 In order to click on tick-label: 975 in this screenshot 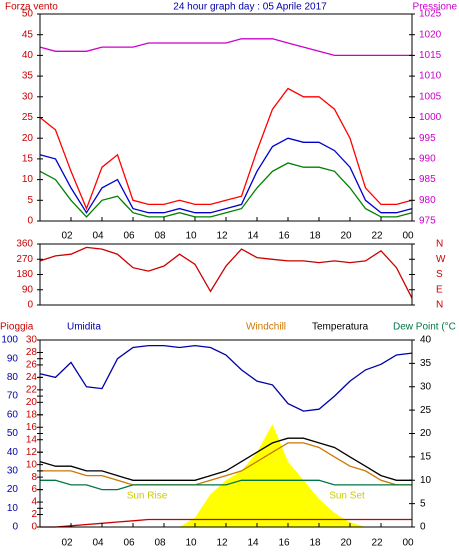, I will do `click(427, 221)`.